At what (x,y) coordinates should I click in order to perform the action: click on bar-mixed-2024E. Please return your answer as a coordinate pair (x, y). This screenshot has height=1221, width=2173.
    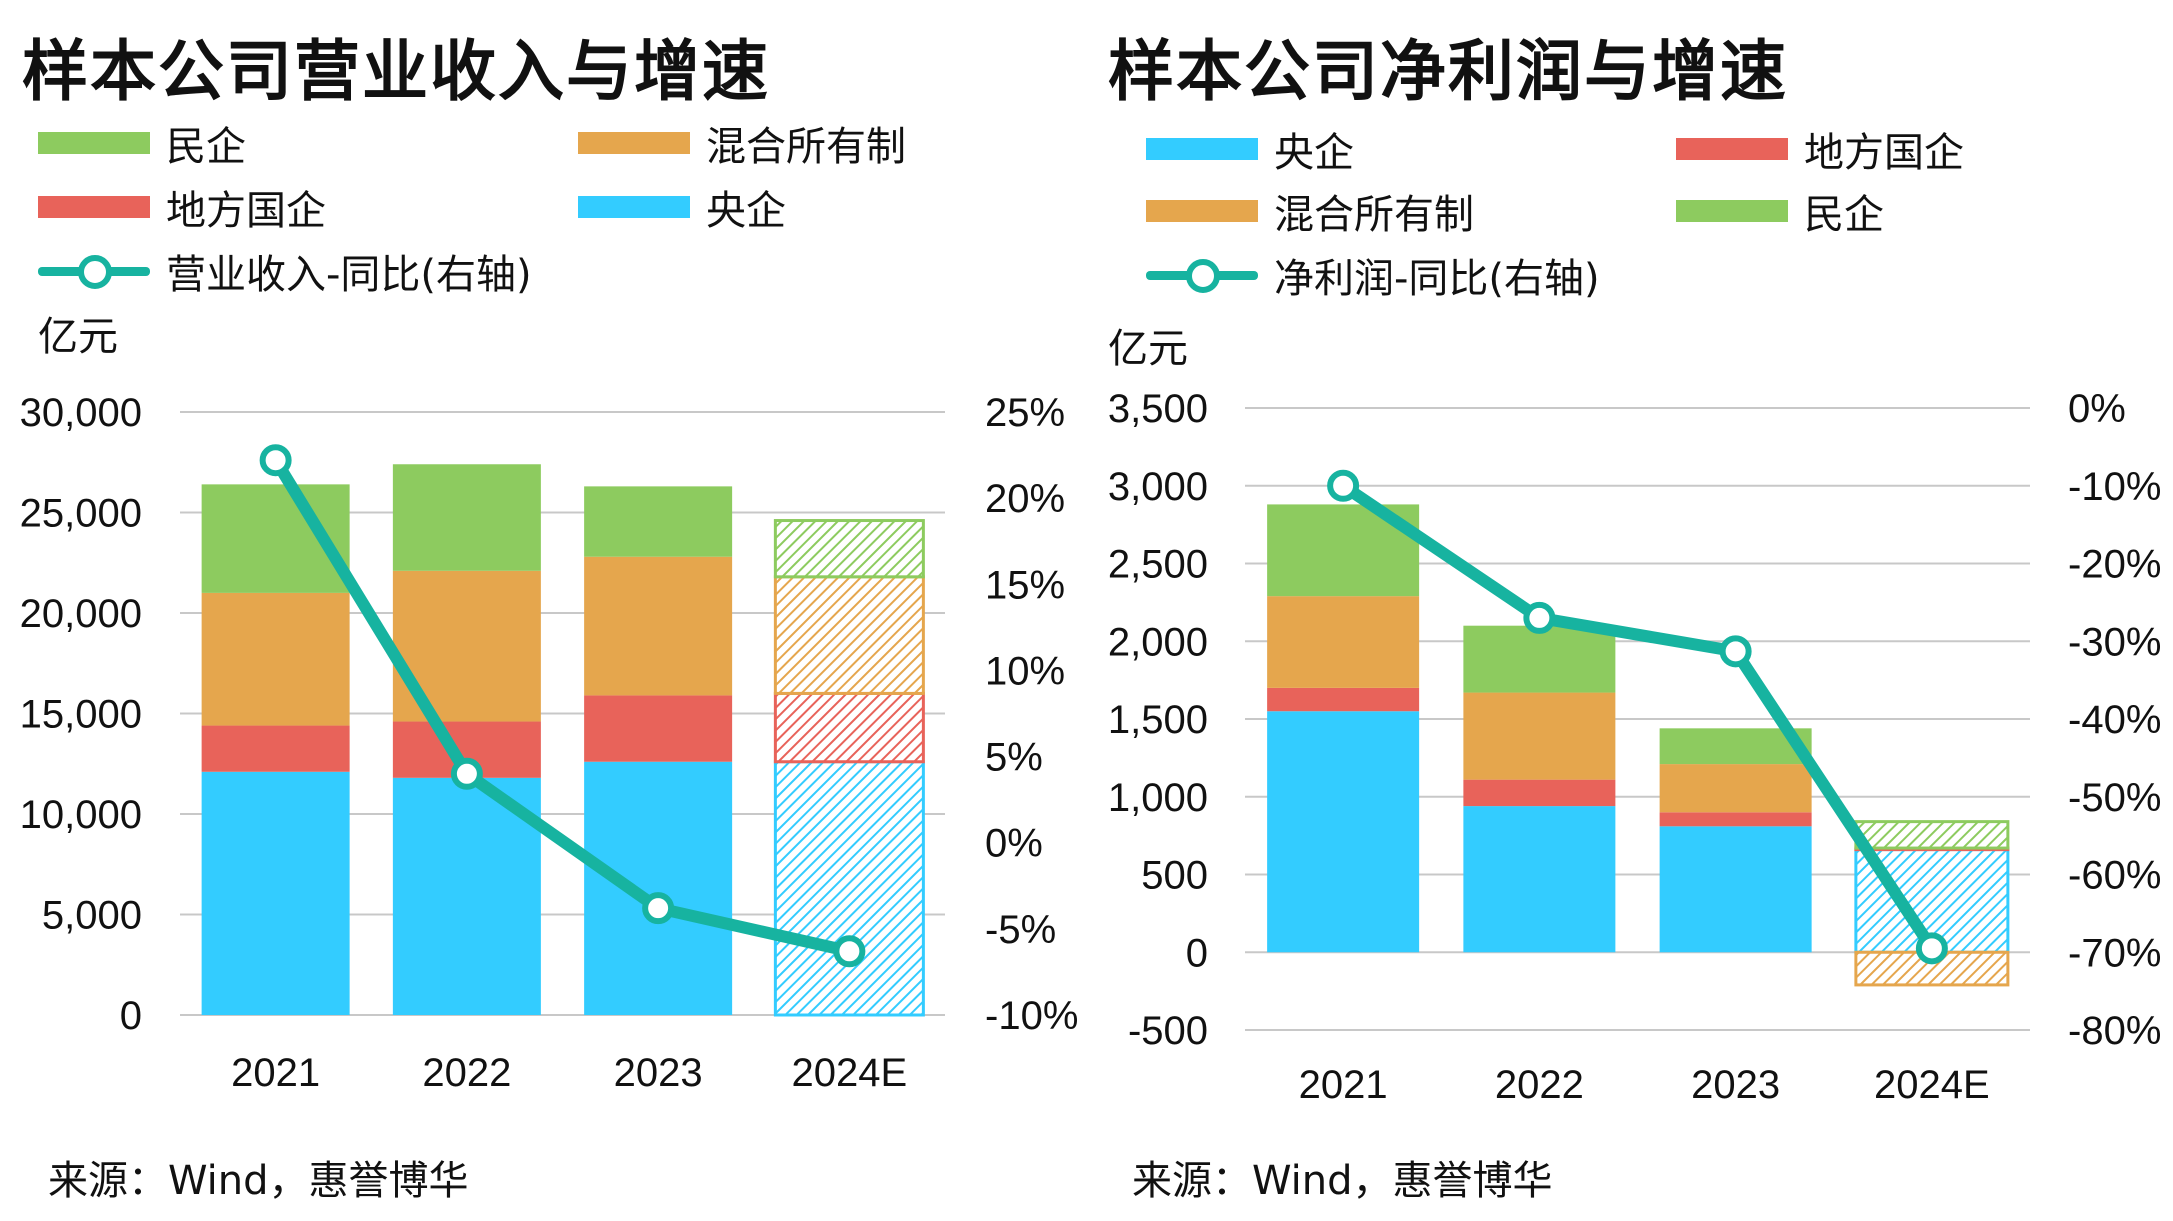
    Looking at the image, I should click on (849, 635).